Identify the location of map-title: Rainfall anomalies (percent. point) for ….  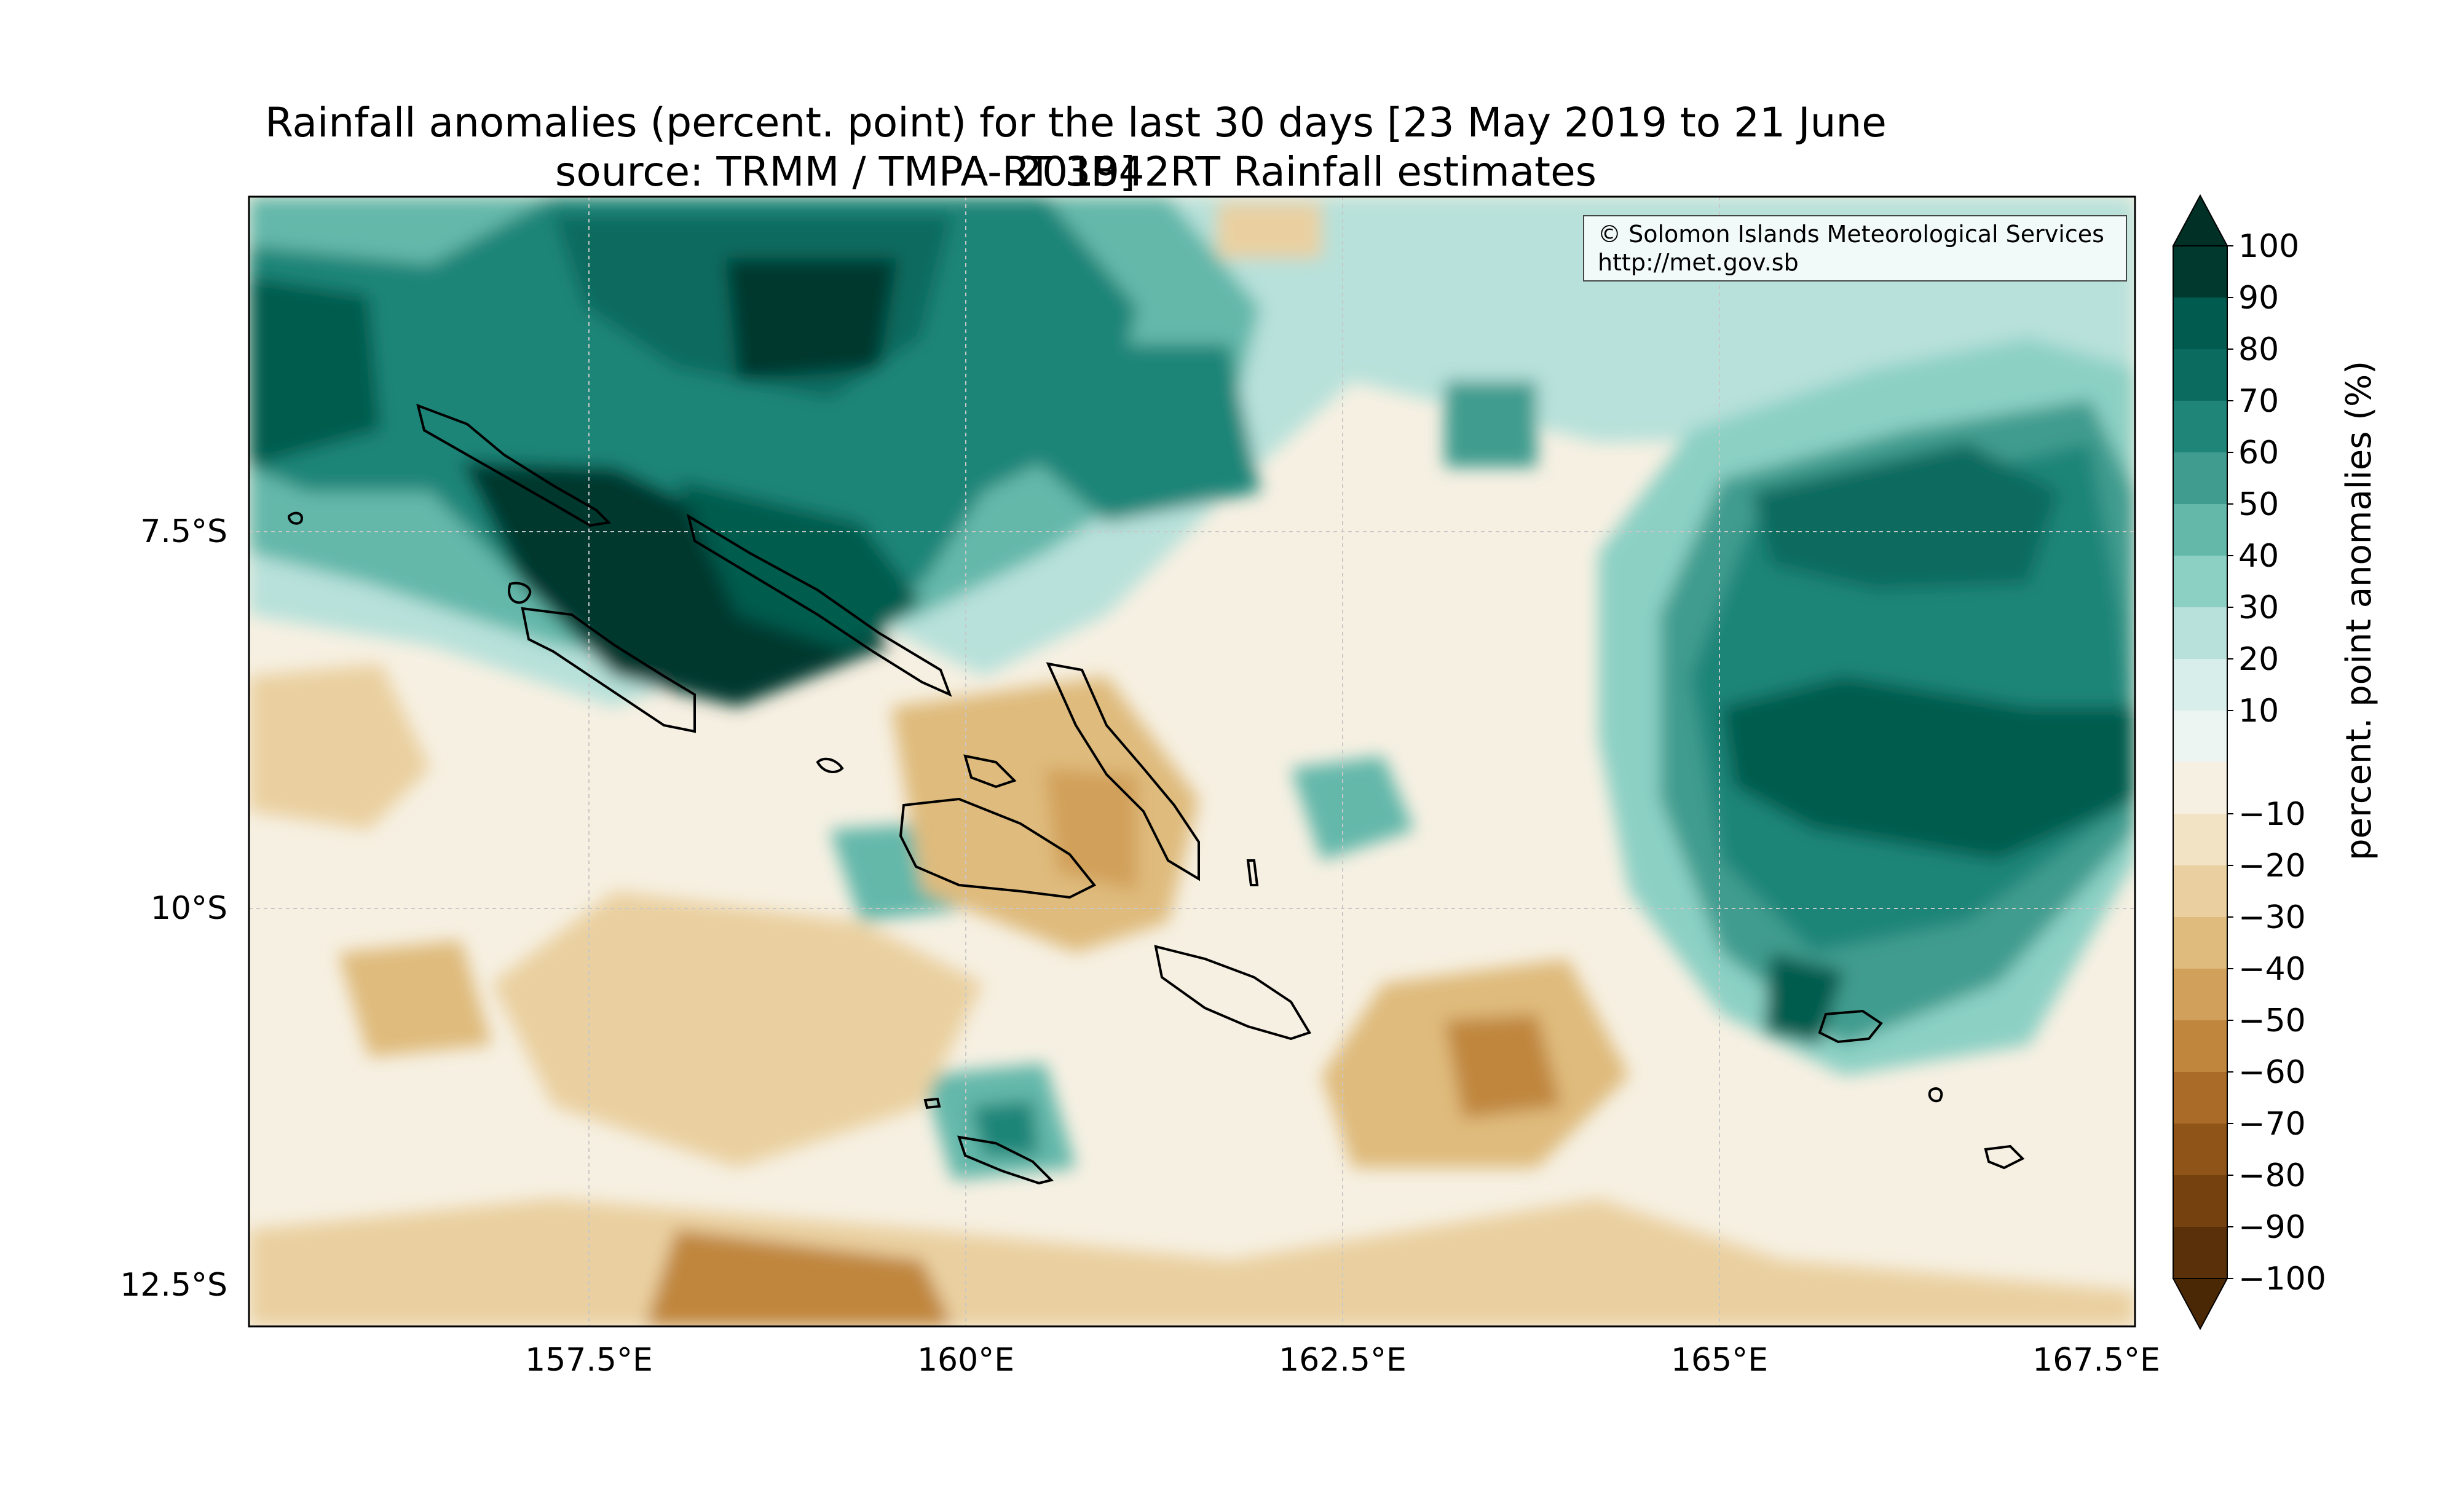
(1076, 147).